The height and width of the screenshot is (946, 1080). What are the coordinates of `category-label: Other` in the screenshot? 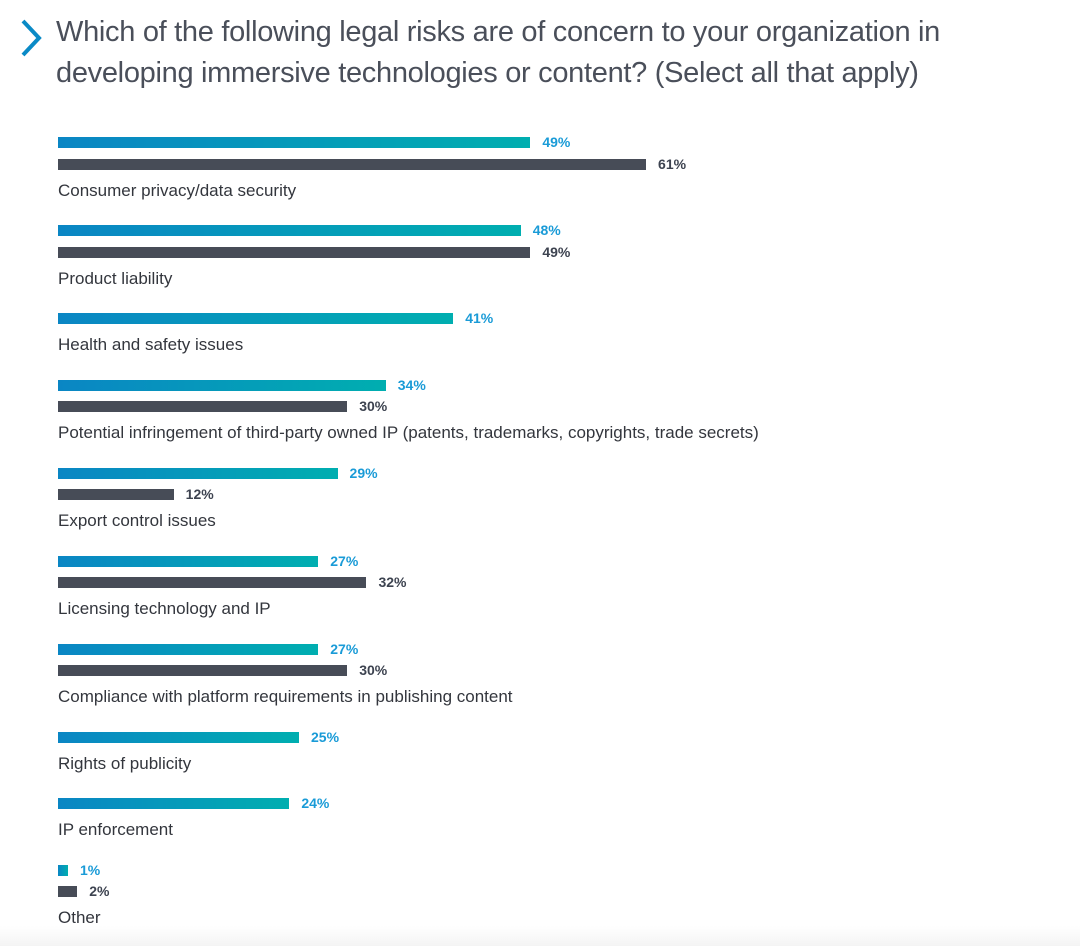 It's located at (79, 917).